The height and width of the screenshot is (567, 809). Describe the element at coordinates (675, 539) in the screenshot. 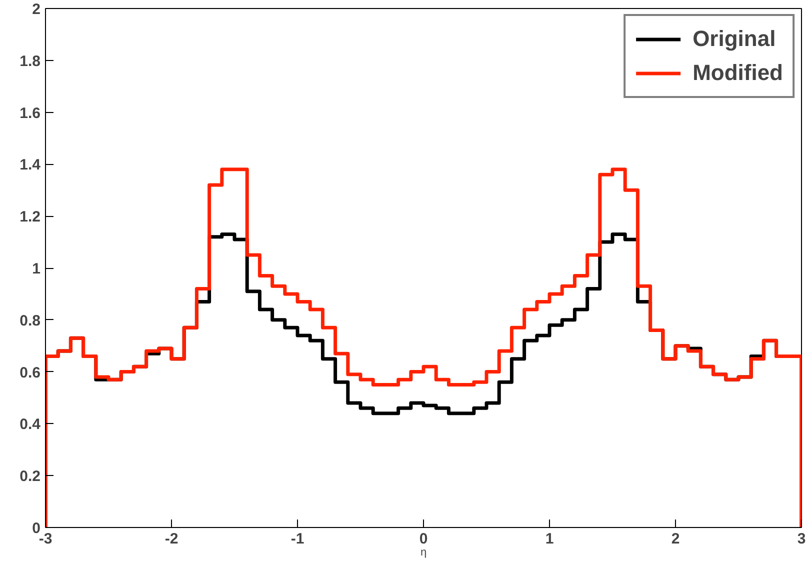

I see `x-tick-label: 2` at that location.